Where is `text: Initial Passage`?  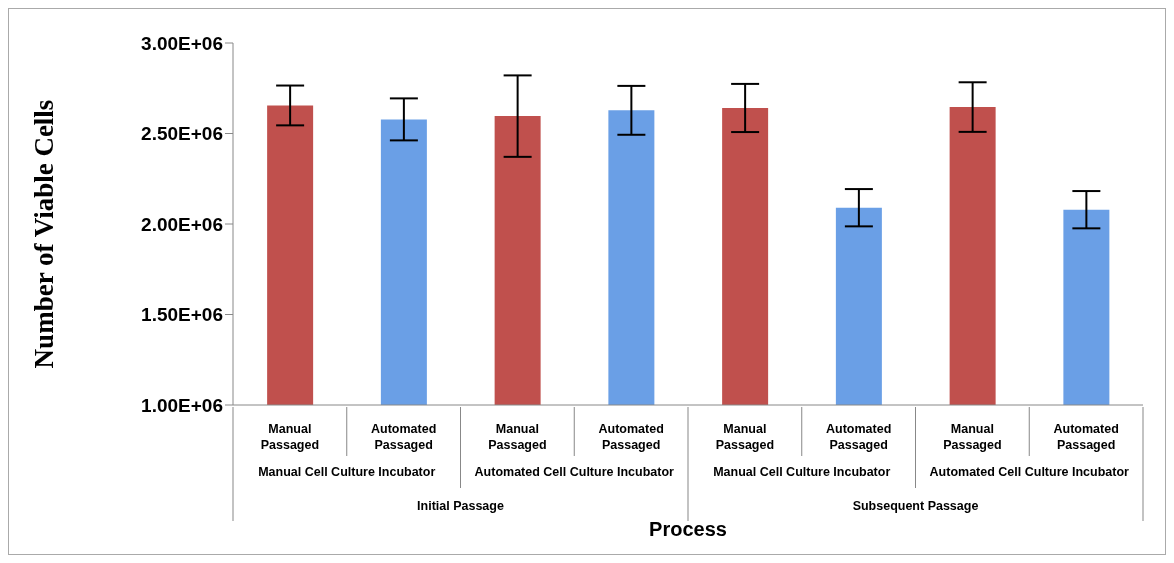
text: Initial Passage is located at coordinates (460, 506).